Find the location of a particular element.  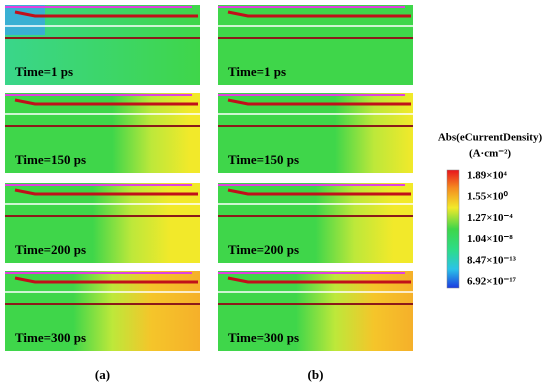

colorbar-label: 1.27×10⁻⁴ is located at coordinates (490, 218).